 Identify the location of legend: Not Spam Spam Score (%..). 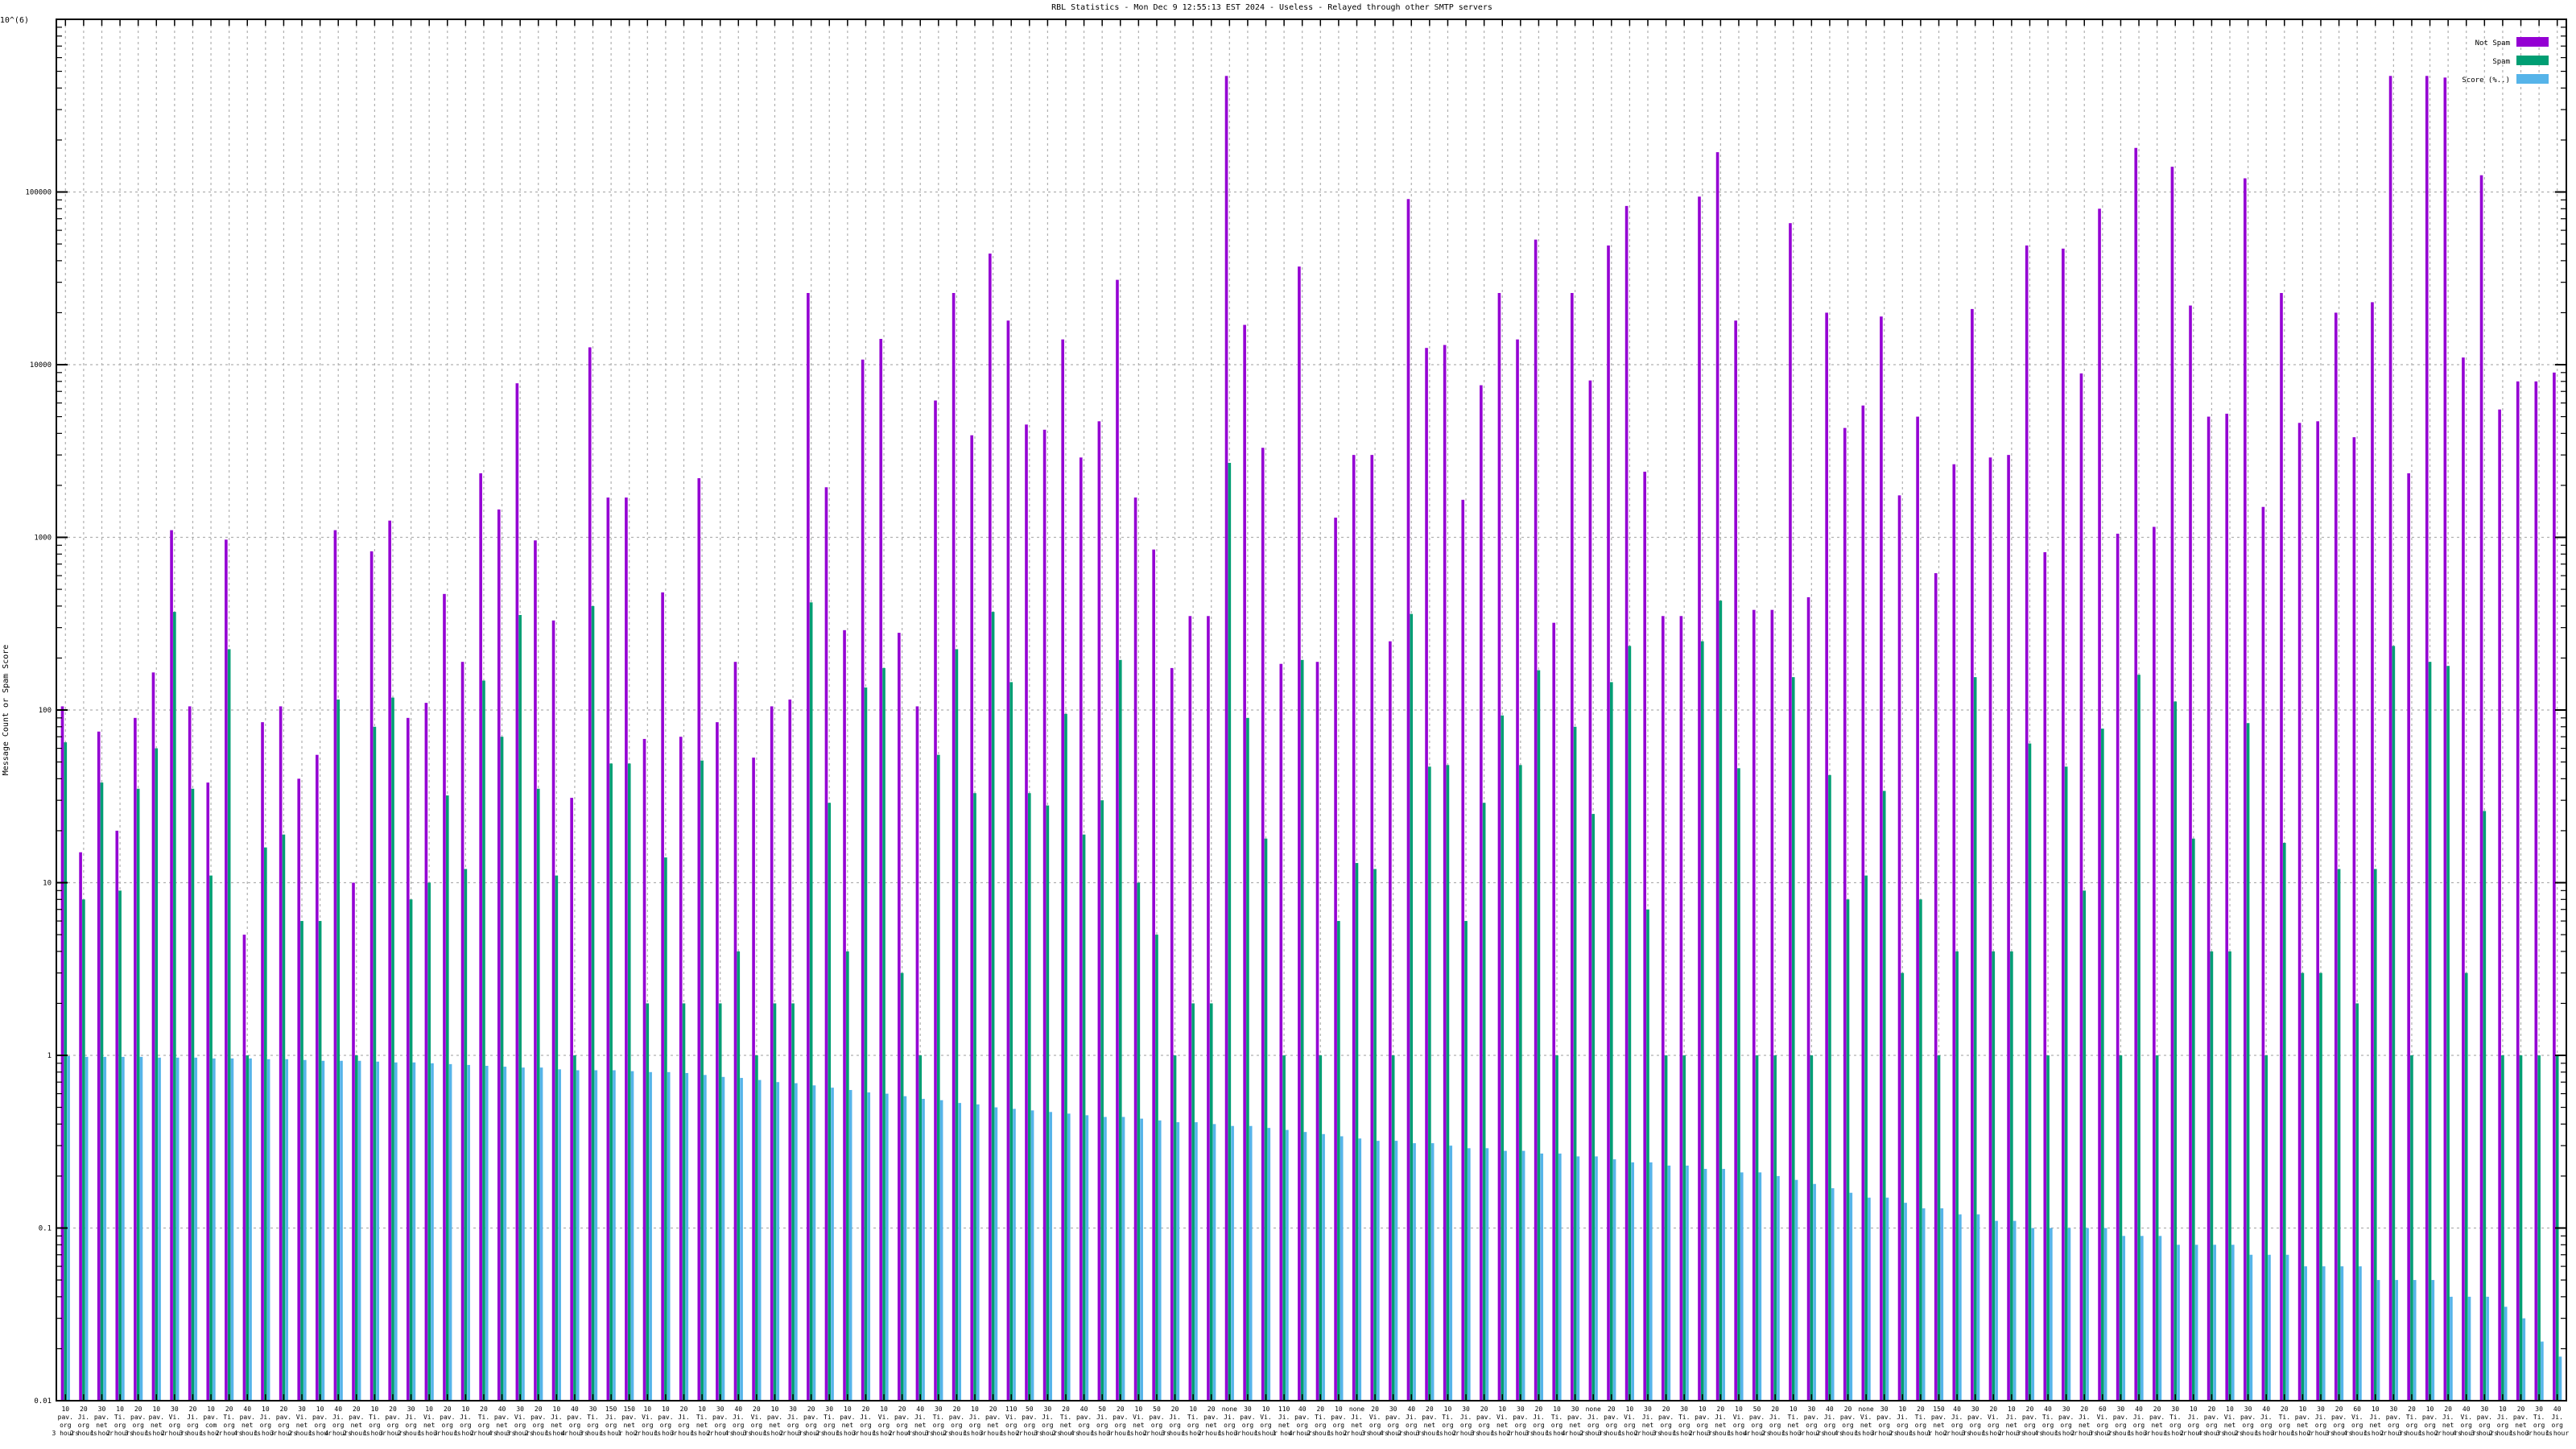
(2505, 61).